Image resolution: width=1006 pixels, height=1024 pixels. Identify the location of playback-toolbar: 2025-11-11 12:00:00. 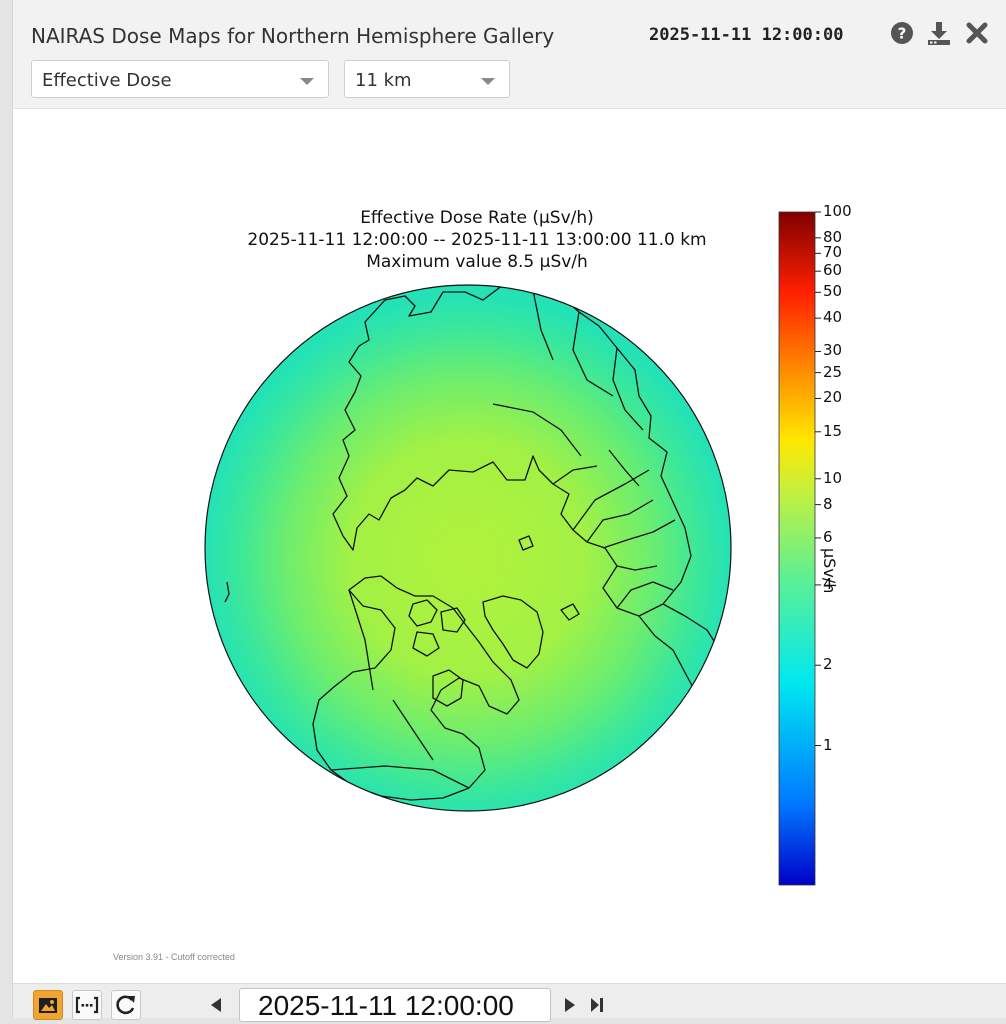
(509, 1002).